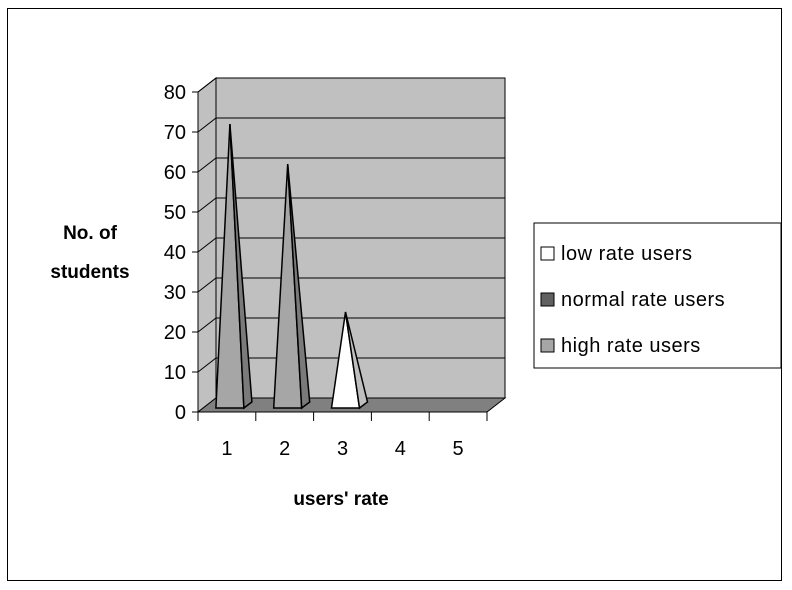 This screenshot has width=792, height=590. I want to click on x-tick-label: 1, so click(226, 449).